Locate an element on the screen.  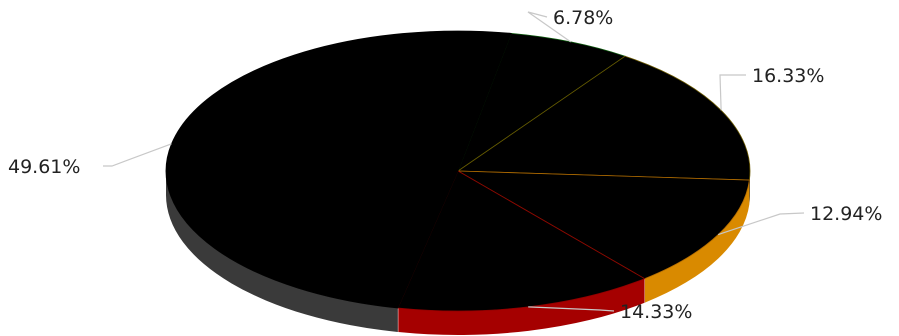
slice-label-5: 49.61% is located at coordinates (44, 167).